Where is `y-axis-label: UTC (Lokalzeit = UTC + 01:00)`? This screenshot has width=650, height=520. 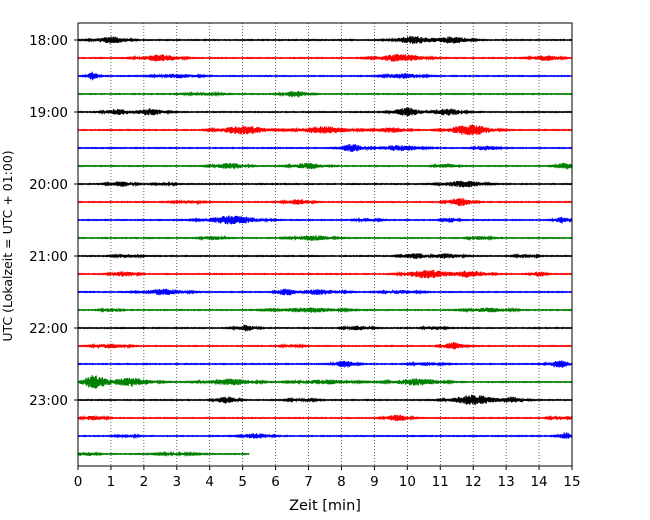 y-axis-label: UTC (Lokalzeit = UTC + 01:00) is located at coordinates (7, 245).